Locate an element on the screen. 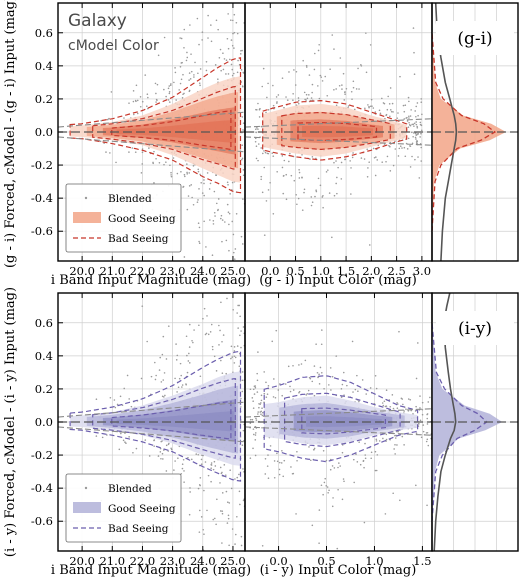 The height and width of the screenshot is (582, 520). panel-bottom-right: (i-y) is located at coordinates (475, 422).